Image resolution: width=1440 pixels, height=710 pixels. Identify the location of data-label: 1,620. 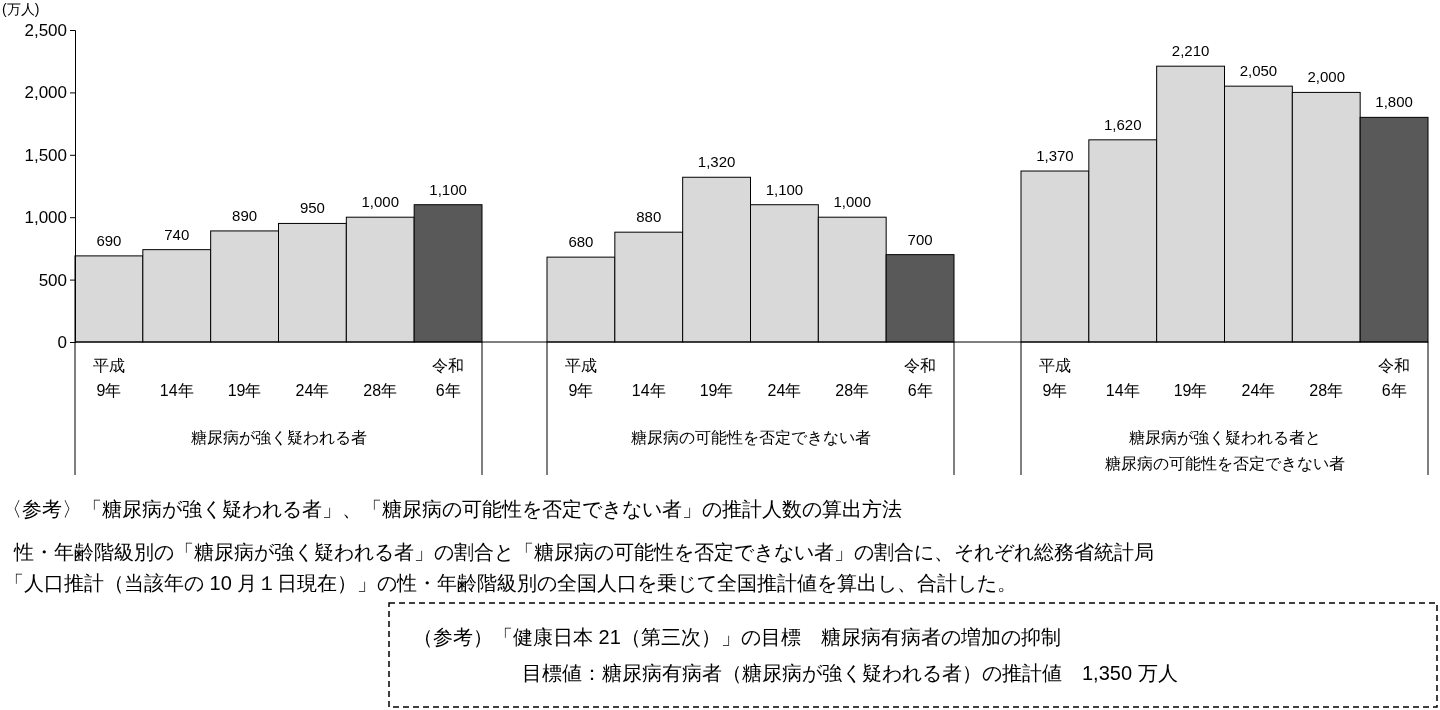
(1122, 124).